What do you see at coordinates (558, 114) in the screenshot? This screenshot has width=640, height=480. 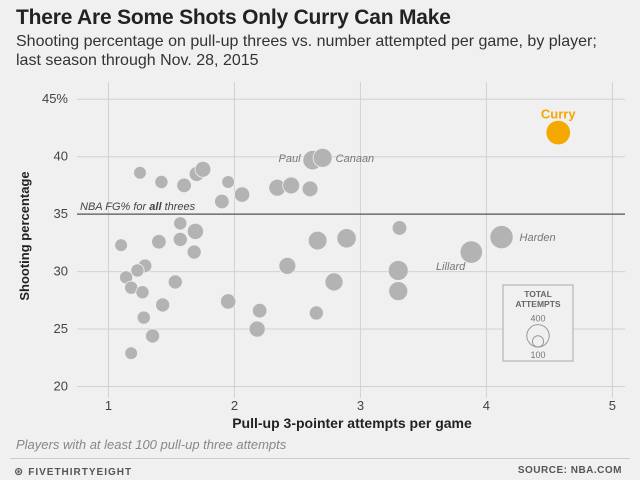 I see `point-label: Curry` at bounding box center [558, 114].